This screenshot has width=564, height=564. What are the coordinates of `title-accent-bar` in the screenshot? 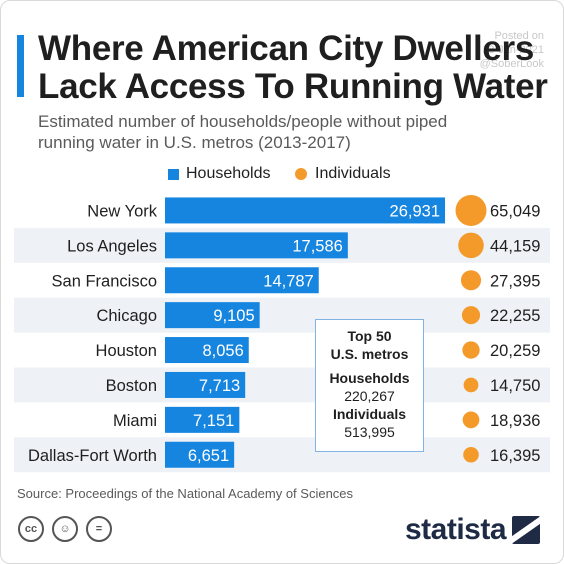 It's located at (20, 66).